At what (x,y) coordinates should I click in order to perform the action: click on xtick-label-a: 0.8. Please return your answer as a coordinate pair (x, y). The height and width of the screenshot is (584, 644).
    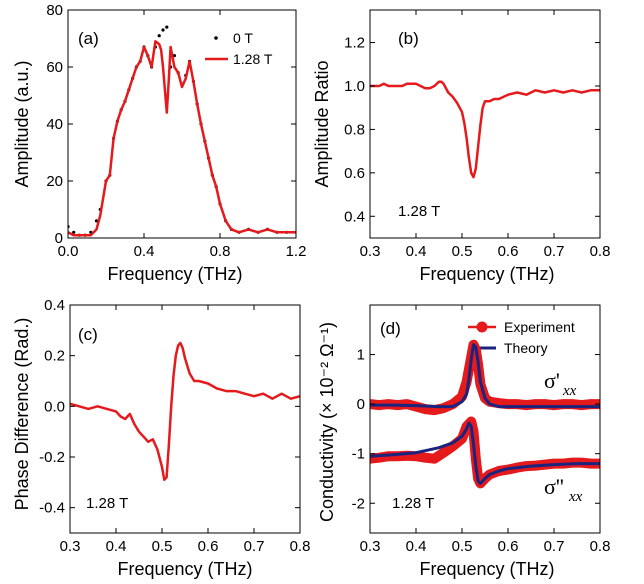
    Looking at the image, I should click on (220, 251).